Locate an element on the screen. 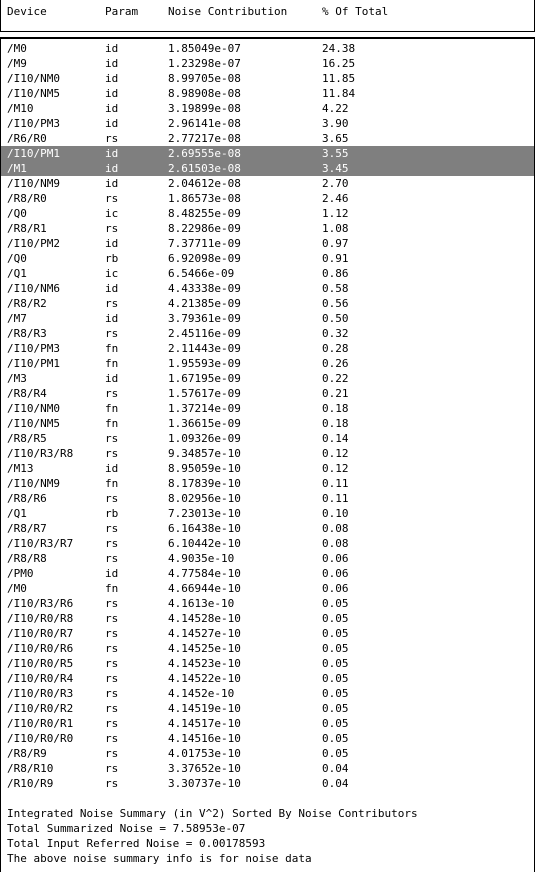 This screenshot has height=872, width=537. table-row: /I10/PM1 id 2.69555e-08 3.55 is located at coordinates (267, 153).